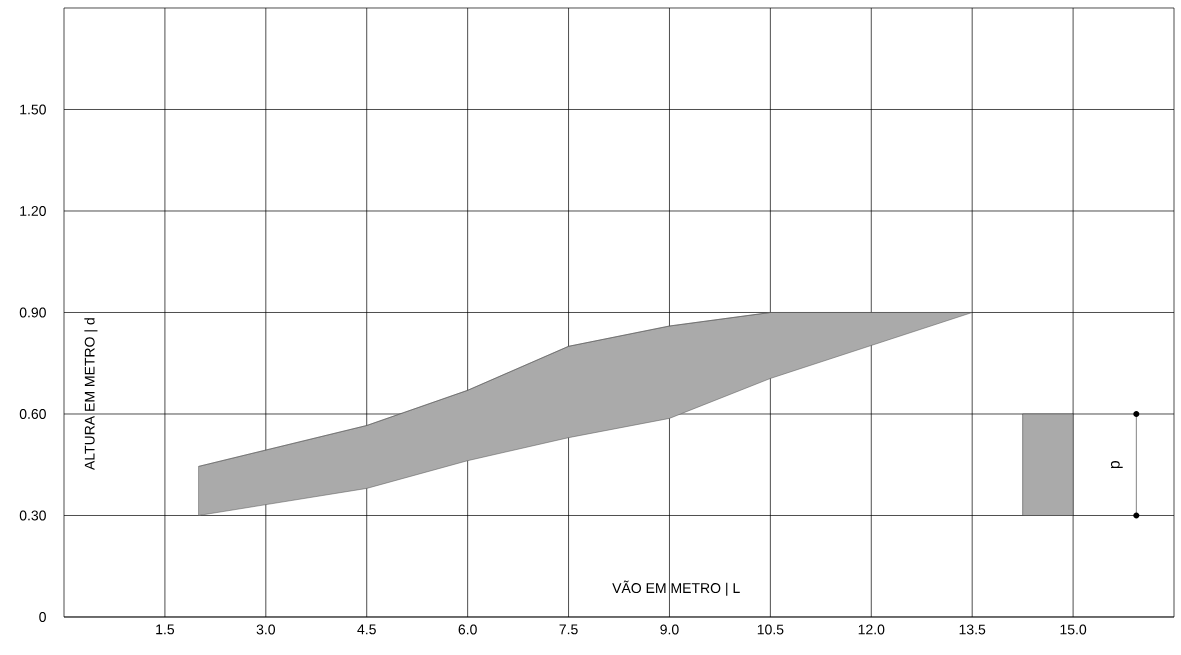 This screenshot has height=655, width=1181. What do you see at coordinates (91, 394) in the screenshot?
I see `y-axis-title: ALTURA EM METRO | d` at bounding box center [91, 394].